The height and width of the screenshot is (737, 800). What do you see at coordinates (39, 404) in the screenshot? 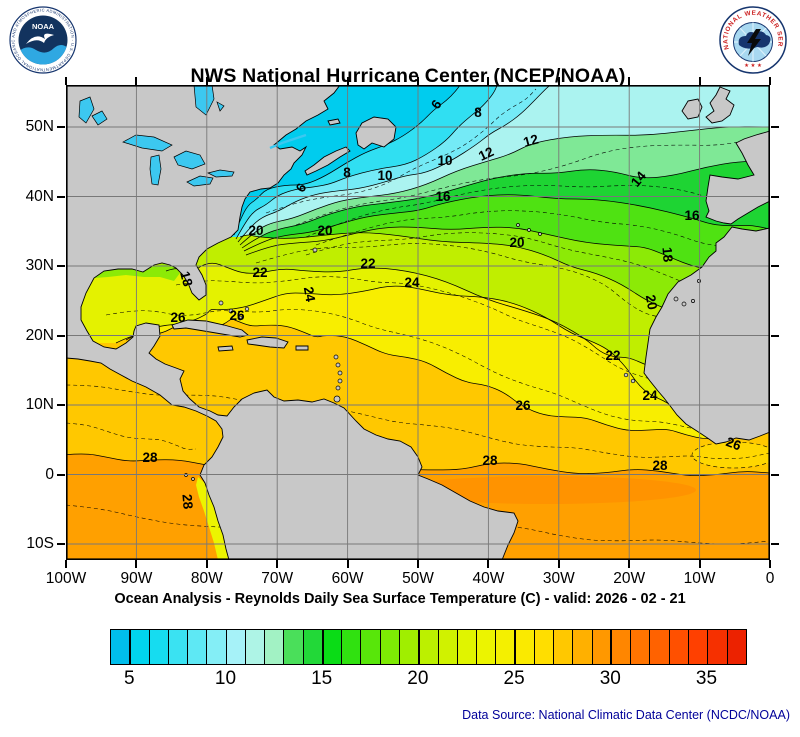
I see `lat-label-10N: 10N` at bounding box center [39, 404].